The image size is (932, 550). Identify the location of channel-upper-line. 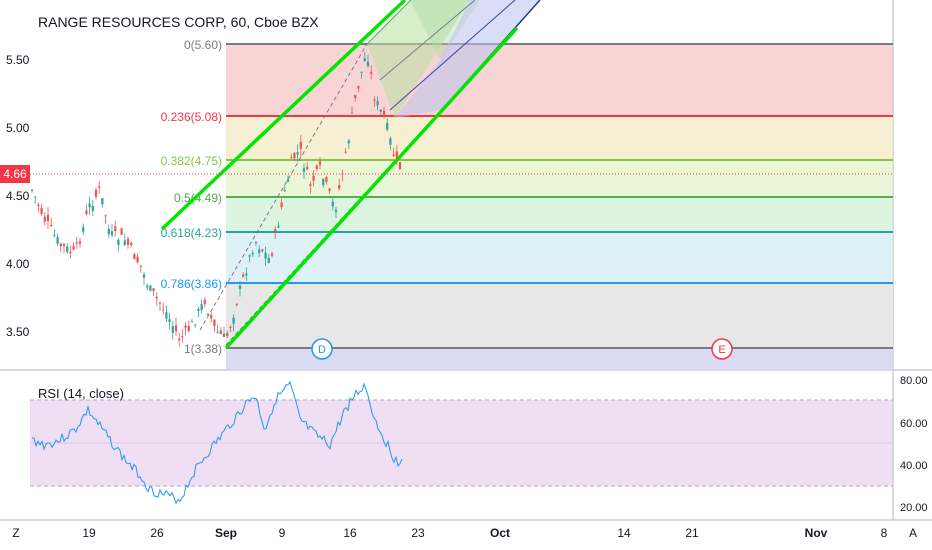
(283, 115).